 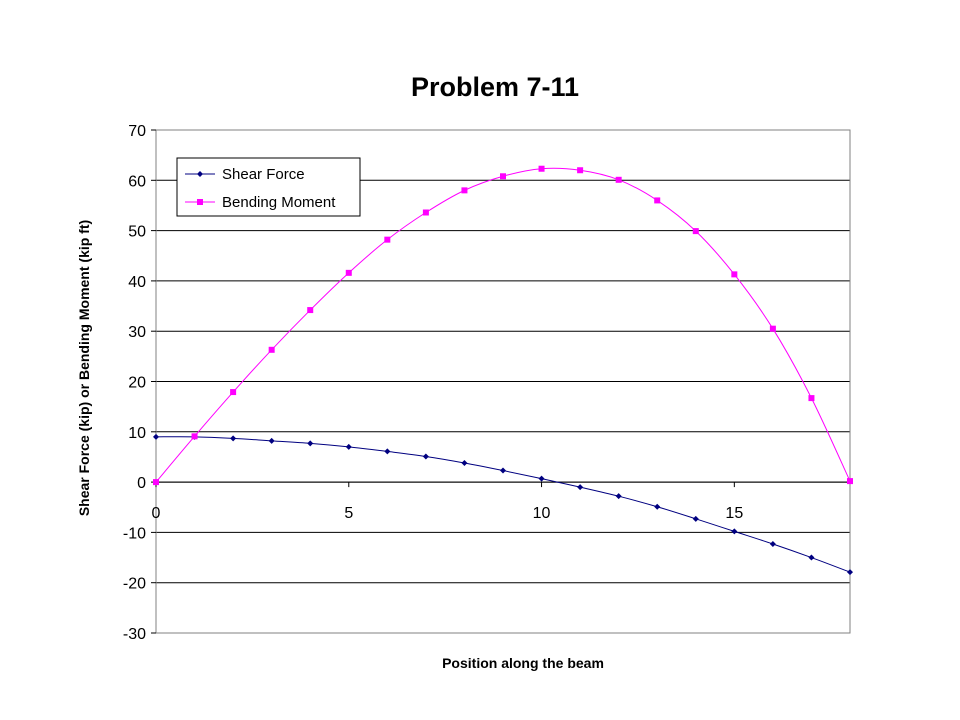 I want to click on shear-force-line, so click(x=503, y=504).